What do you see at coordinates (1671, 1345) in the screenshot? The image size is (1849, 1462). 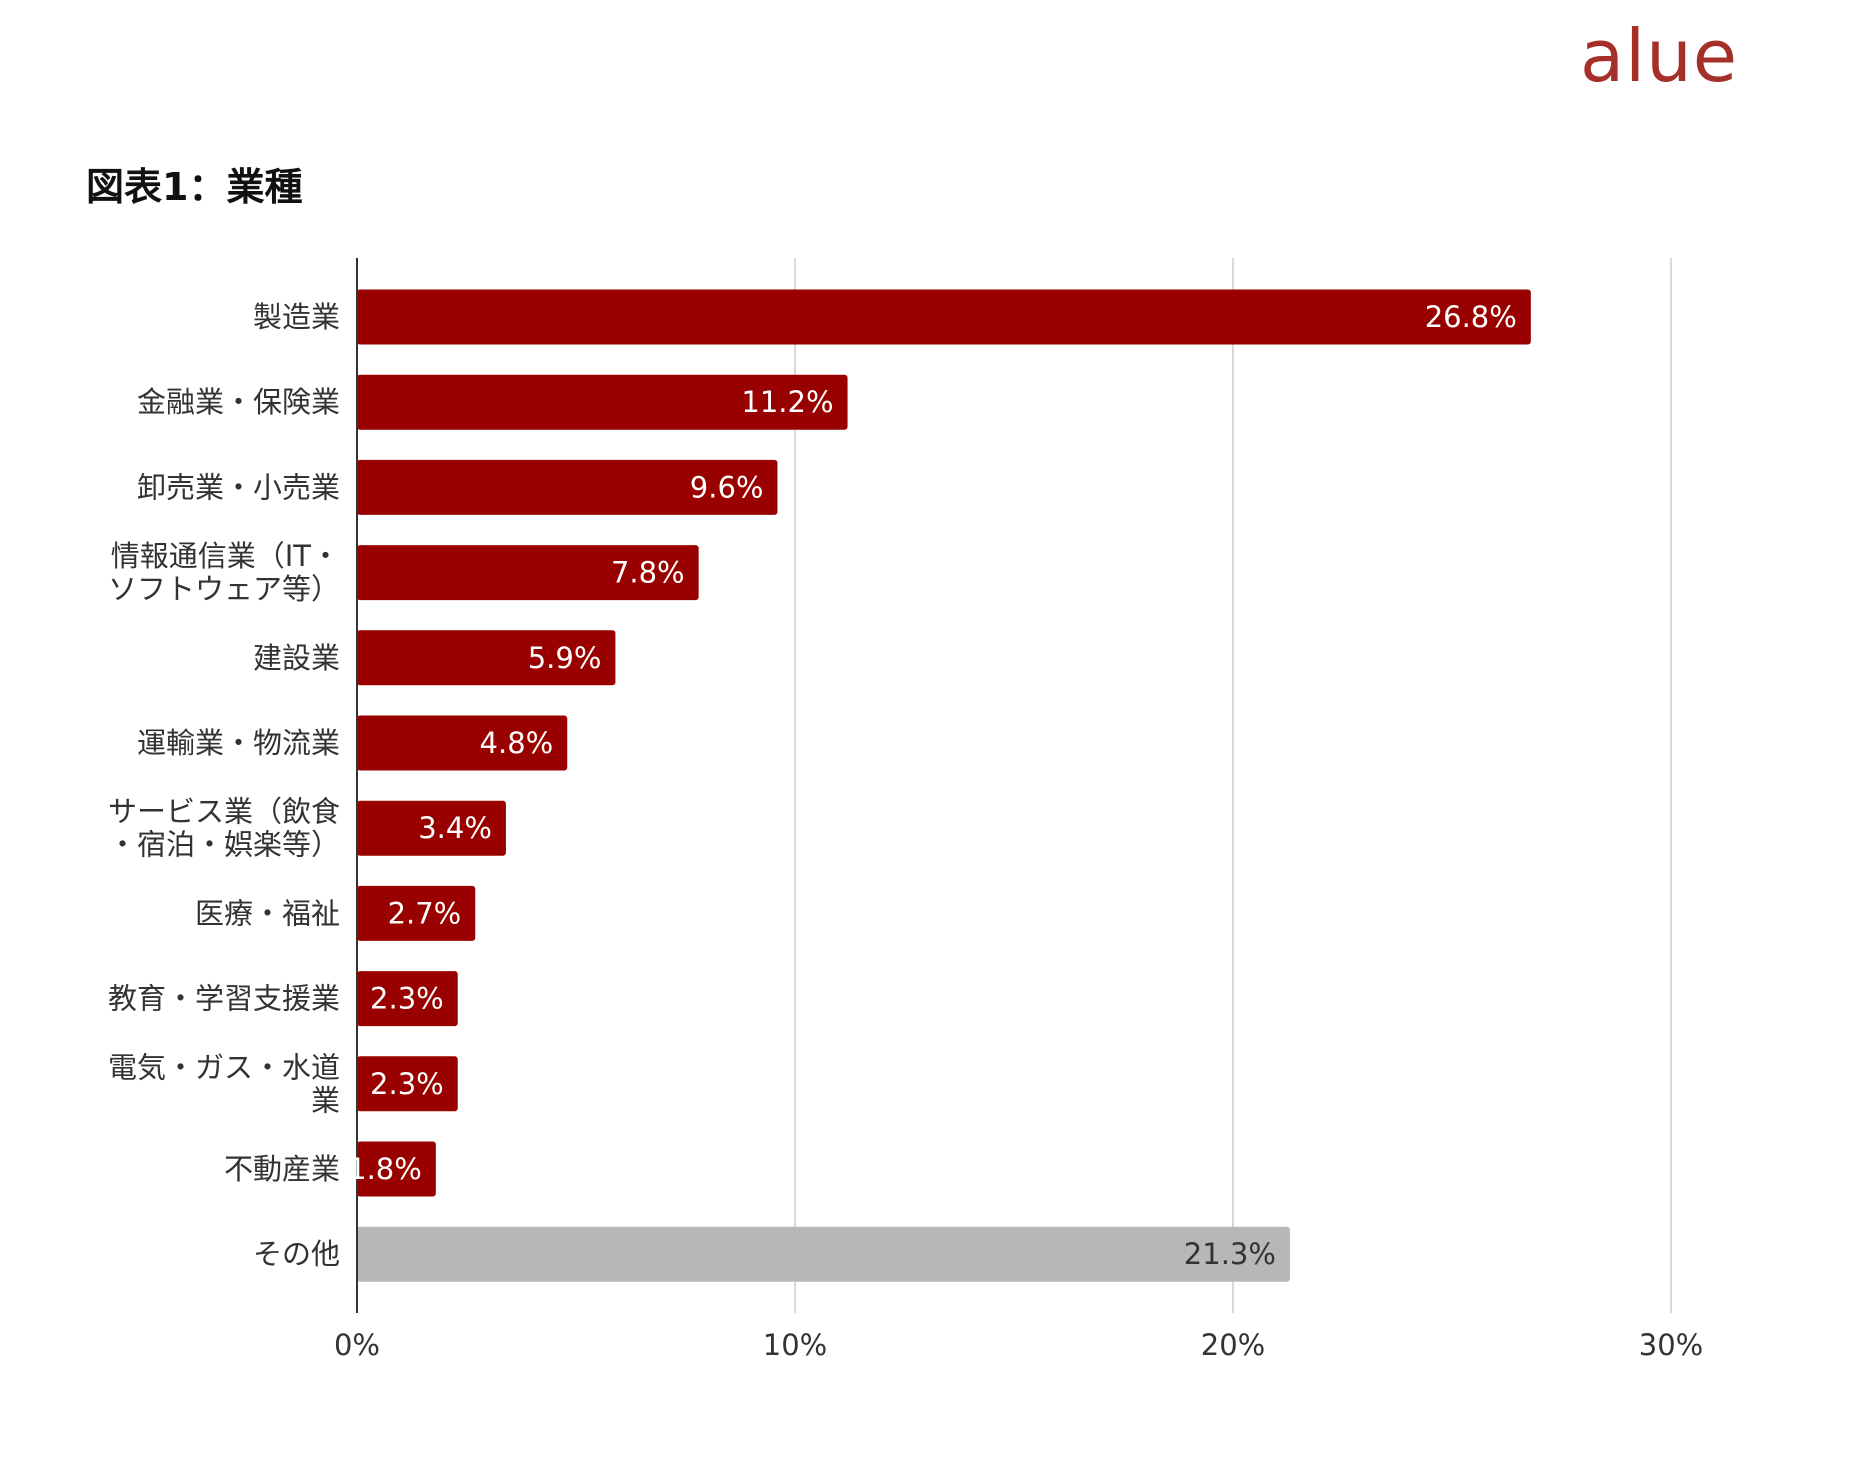 I see `x-tick-label: 30%` at bounding box center [1671, 1345].